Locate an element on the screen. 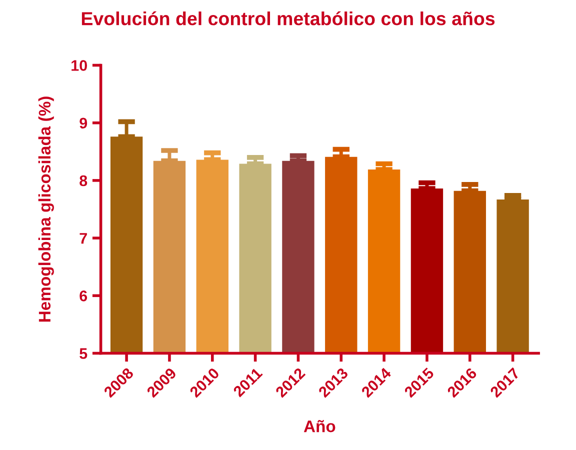 This screenshot has height=450, width=576. y-tick-label: 9 is located at coordinates (84, 123).